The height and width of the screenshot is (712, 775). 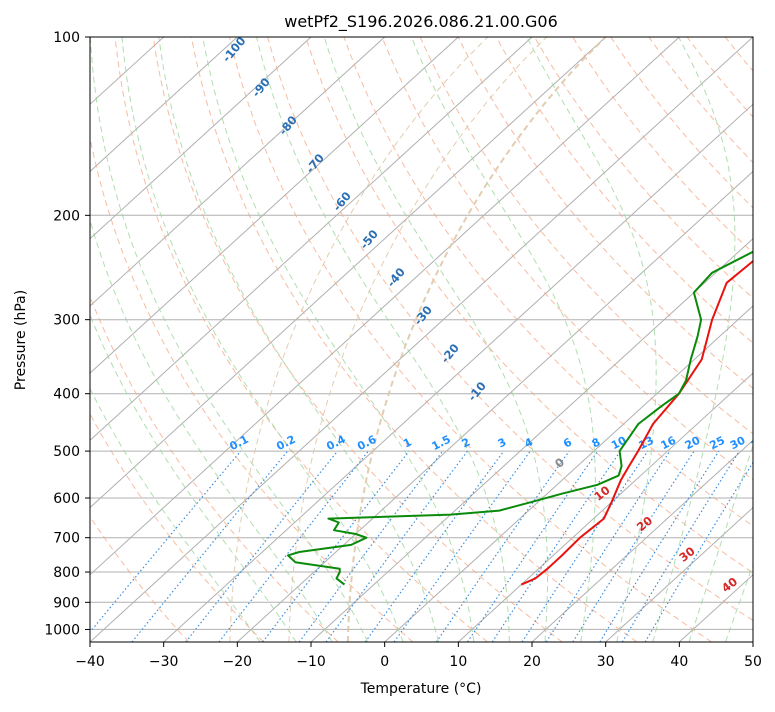 What do you see at coordinates (66, 38) in the screenshot?
I see `y-tick-label: 100` at bounding box center [66, 38].